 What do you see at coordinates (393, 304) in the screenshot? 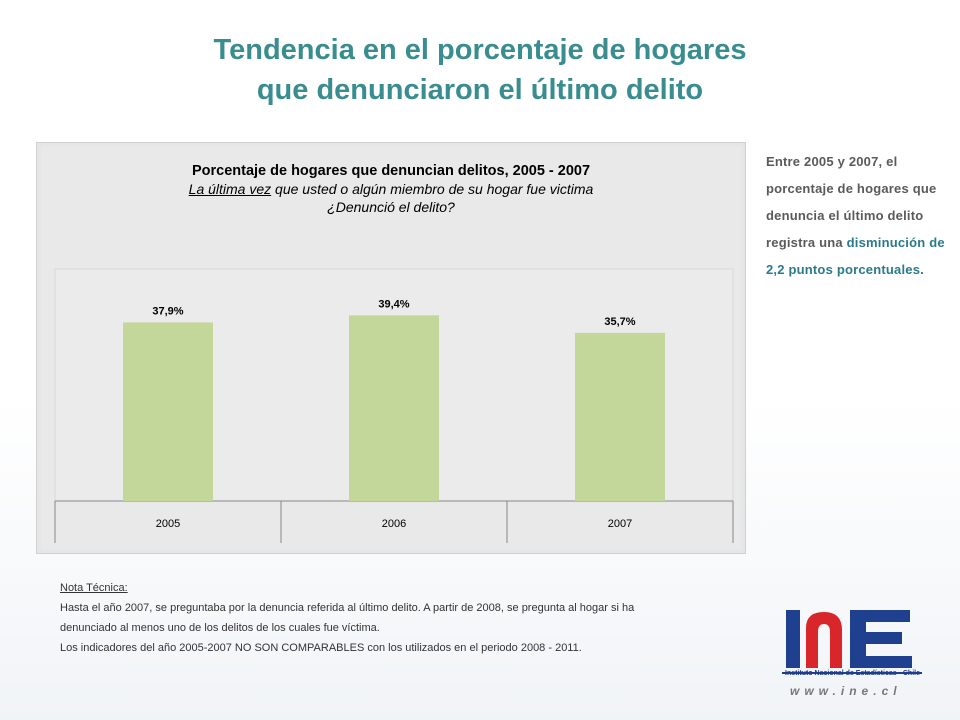
I see `bar-value-label: 39,4%` at bounding box center [393, 304].